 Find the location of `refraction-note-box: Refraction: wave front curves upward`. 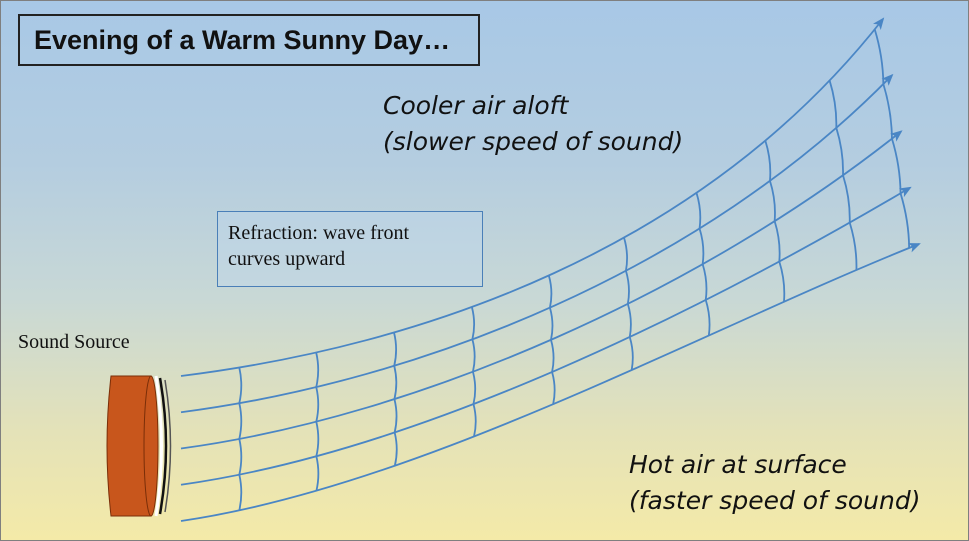

refraction-note-box: Refraction: wave front curves upward is located at coordinates (350, 249).